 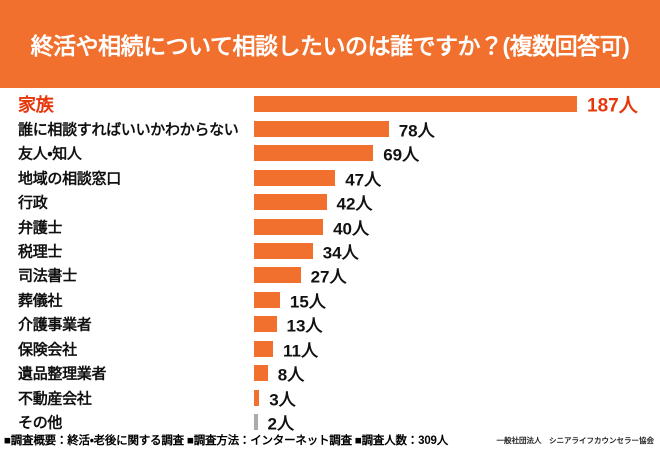 What do you see at coordinates (47, 276) in the screenshot?
I see `category-label: 司法書士` at bounding box center [47, 276].